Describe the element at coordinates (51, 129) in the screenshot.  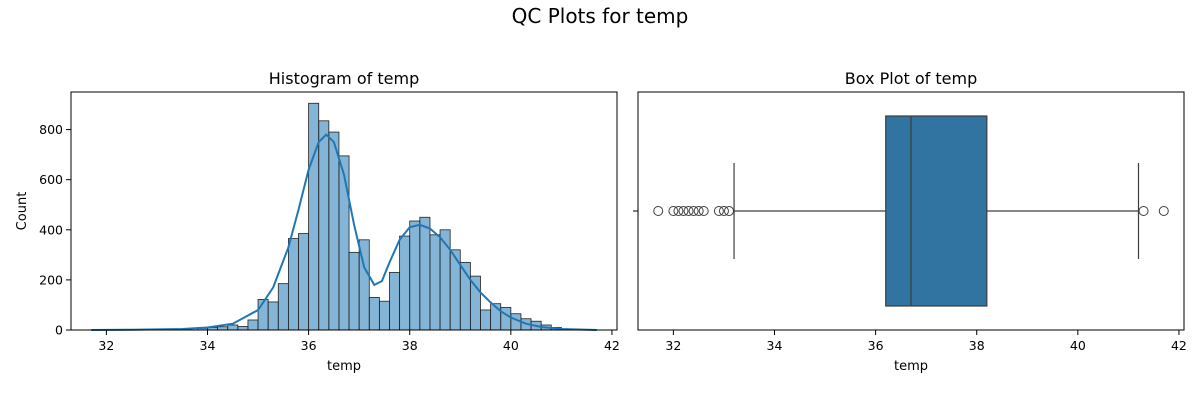
I see `histogram-y-tick-label: 800` at that location.